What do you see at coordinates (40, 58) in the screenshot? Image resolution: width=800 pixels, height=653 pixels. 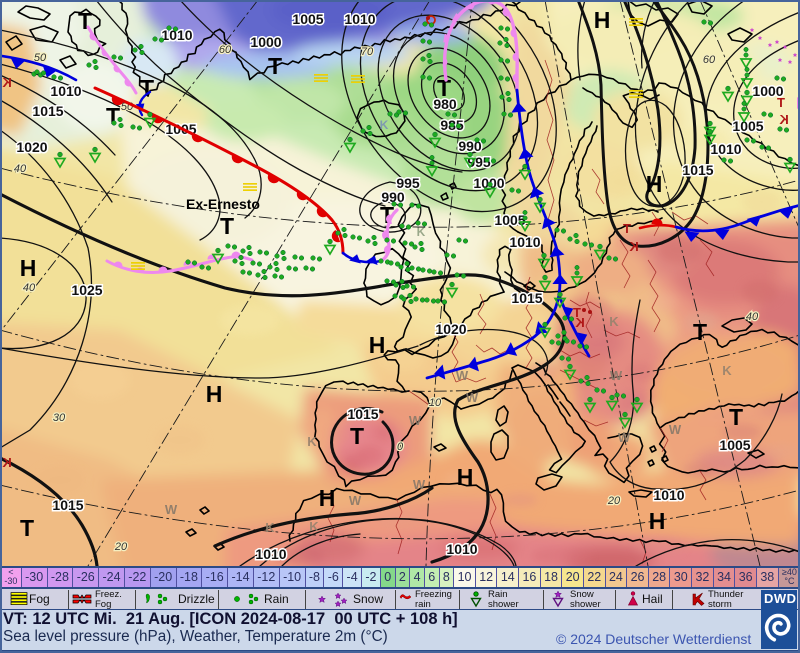 I see `svg-text: 50` at bounding box center [40, 58].